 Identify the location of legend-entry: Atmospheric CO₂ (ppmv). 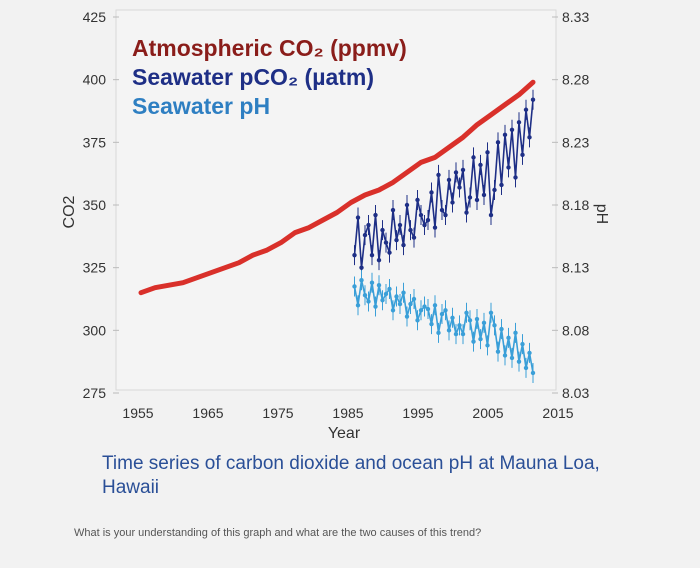
(269, 48).